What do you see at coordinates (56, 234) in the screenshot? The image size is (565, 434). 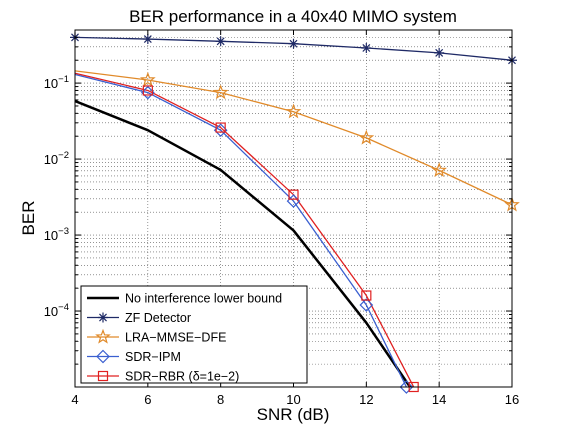 I see `y-tick-label: 10⁻³` at bounding box center [56, 234].